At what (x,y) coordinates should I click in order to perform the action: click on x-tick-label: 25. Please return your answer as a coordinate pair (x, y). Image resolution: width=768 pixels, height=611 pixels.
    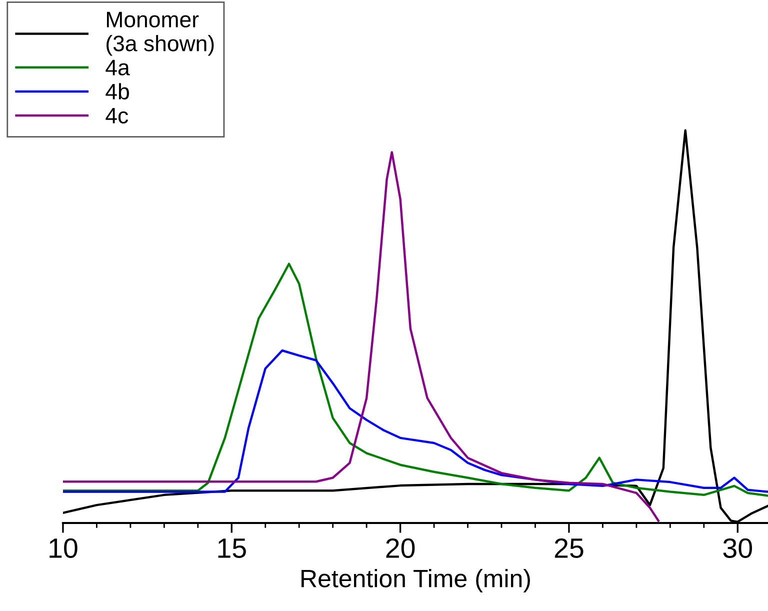
    Looking at the image, I should click on (569, 548).